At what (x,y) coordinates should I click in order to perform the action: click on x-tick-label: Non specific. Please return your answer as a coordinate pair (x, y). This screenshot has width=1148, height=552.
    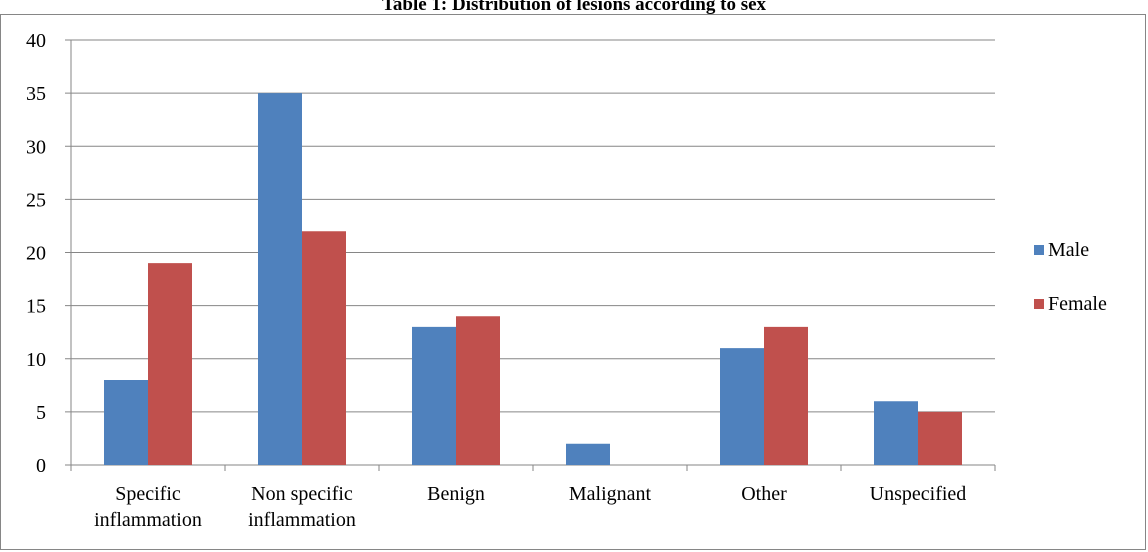
    Looking at the image, I should click on (302, 494).